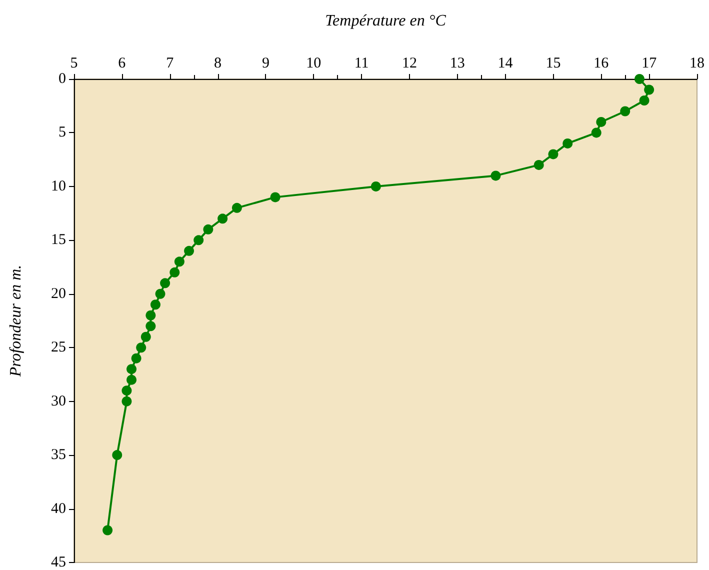 This screenshot has width=709, height=570. Describe the element at coordinates (58, 562) in the screenshot. I see `y-tick-label: 45` at that location.